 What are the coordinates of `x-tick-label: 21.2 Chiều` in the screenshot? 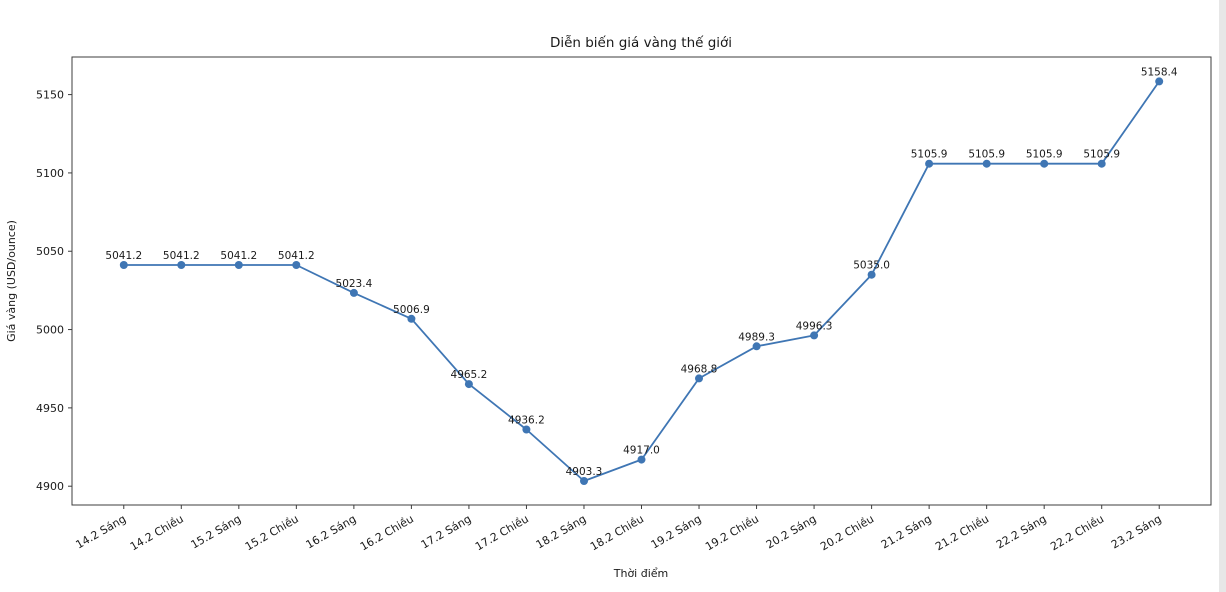 It's located at (962, 532).